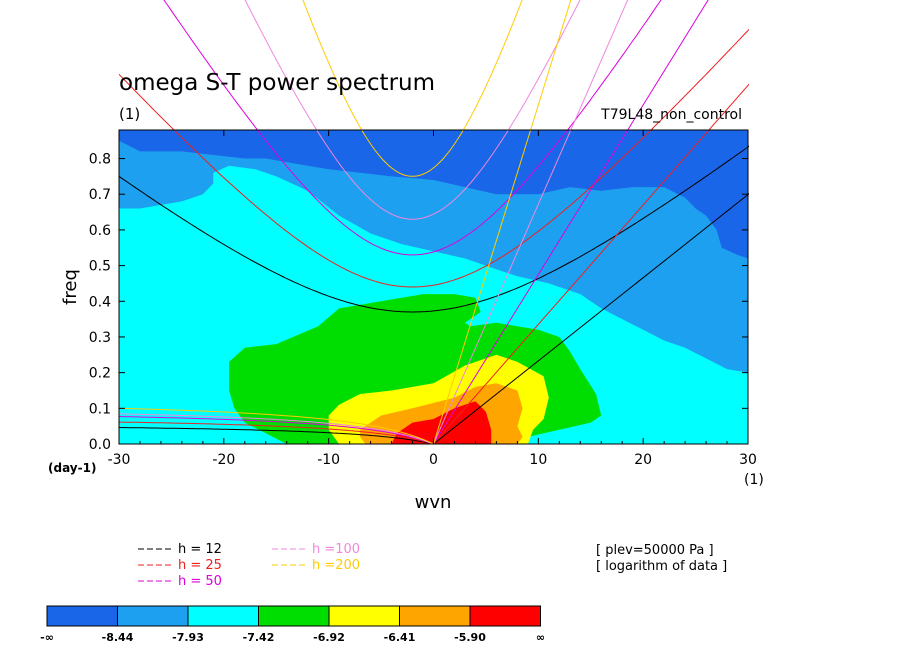  What do you see at coordinates (540, 637) in the screenshot?
I see `colorbar-label: ∞` at bounding box center [540, 637].